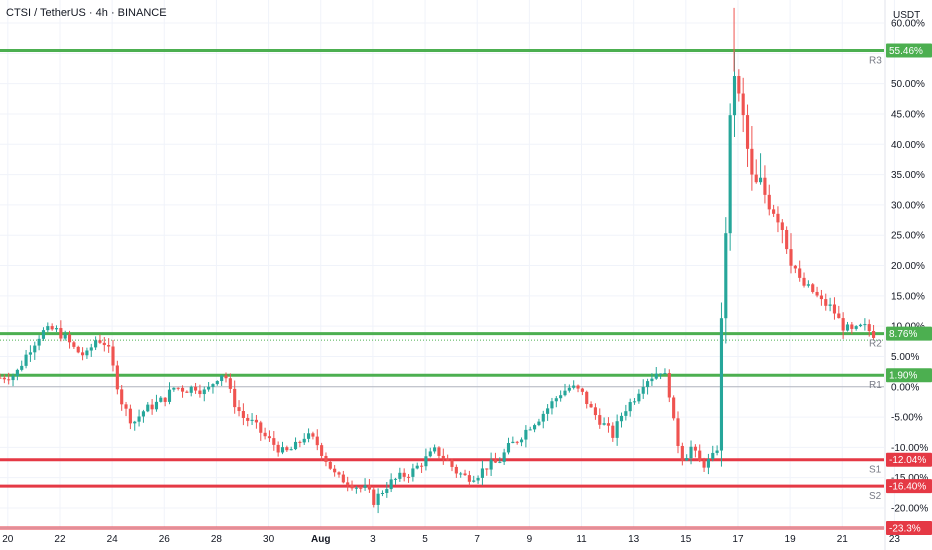  I want to click on y-axis-label: USDT, so click(906, 15).